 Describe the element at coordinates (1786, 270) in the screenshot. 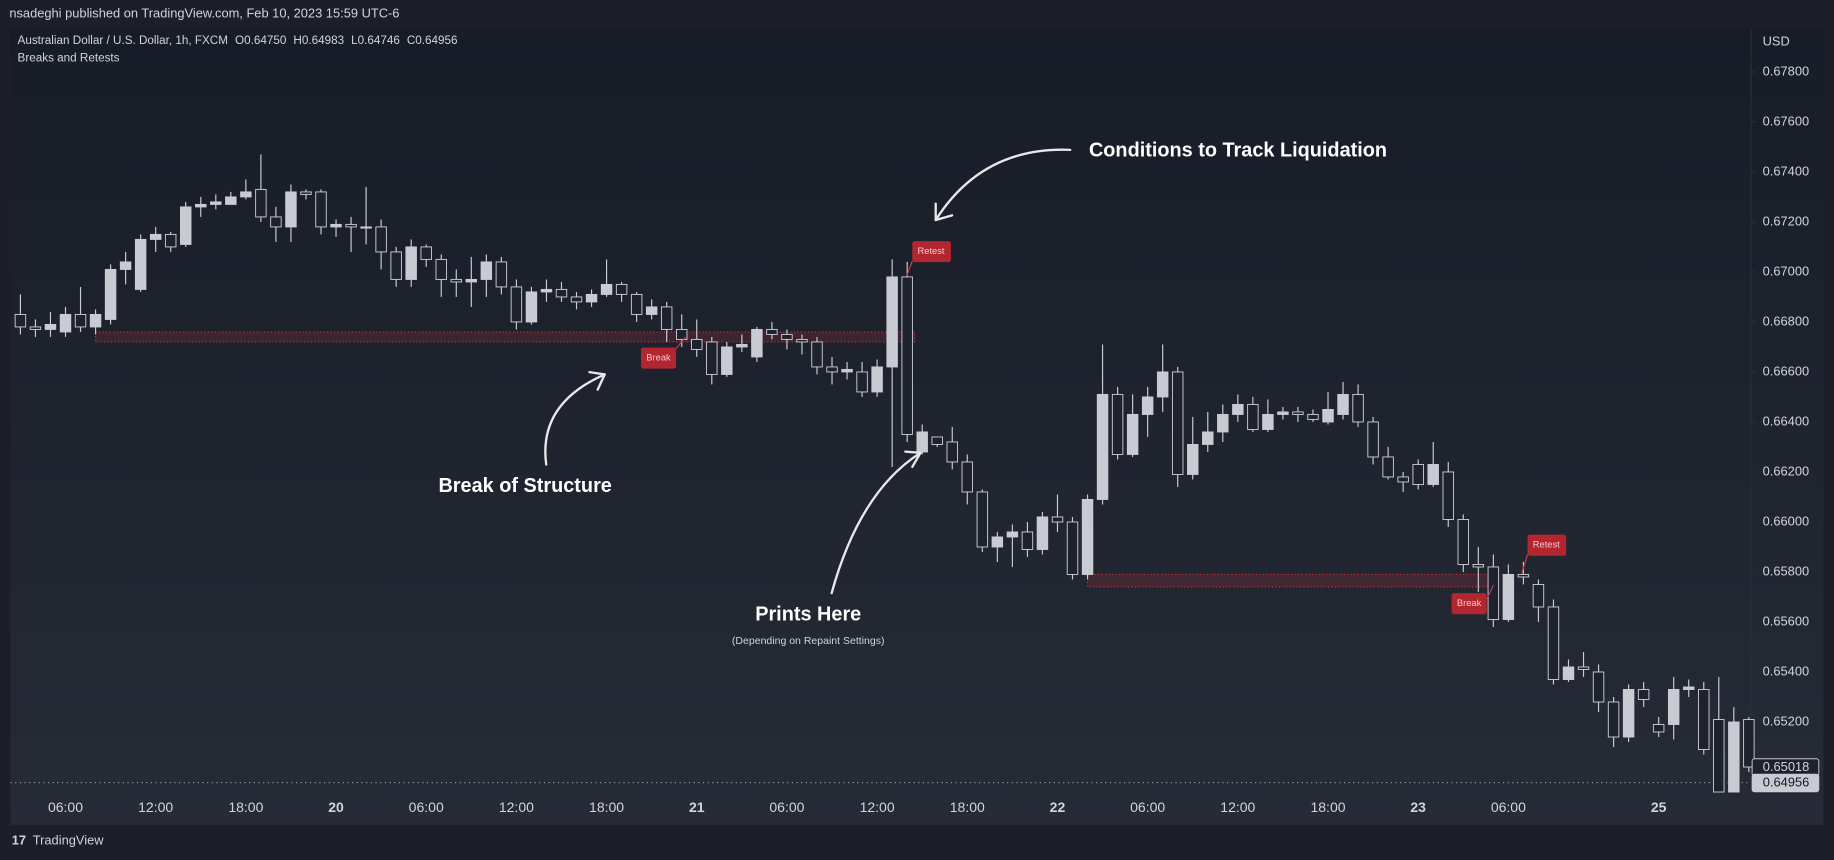

I see `y-tick-label: 0.67000` at that location.